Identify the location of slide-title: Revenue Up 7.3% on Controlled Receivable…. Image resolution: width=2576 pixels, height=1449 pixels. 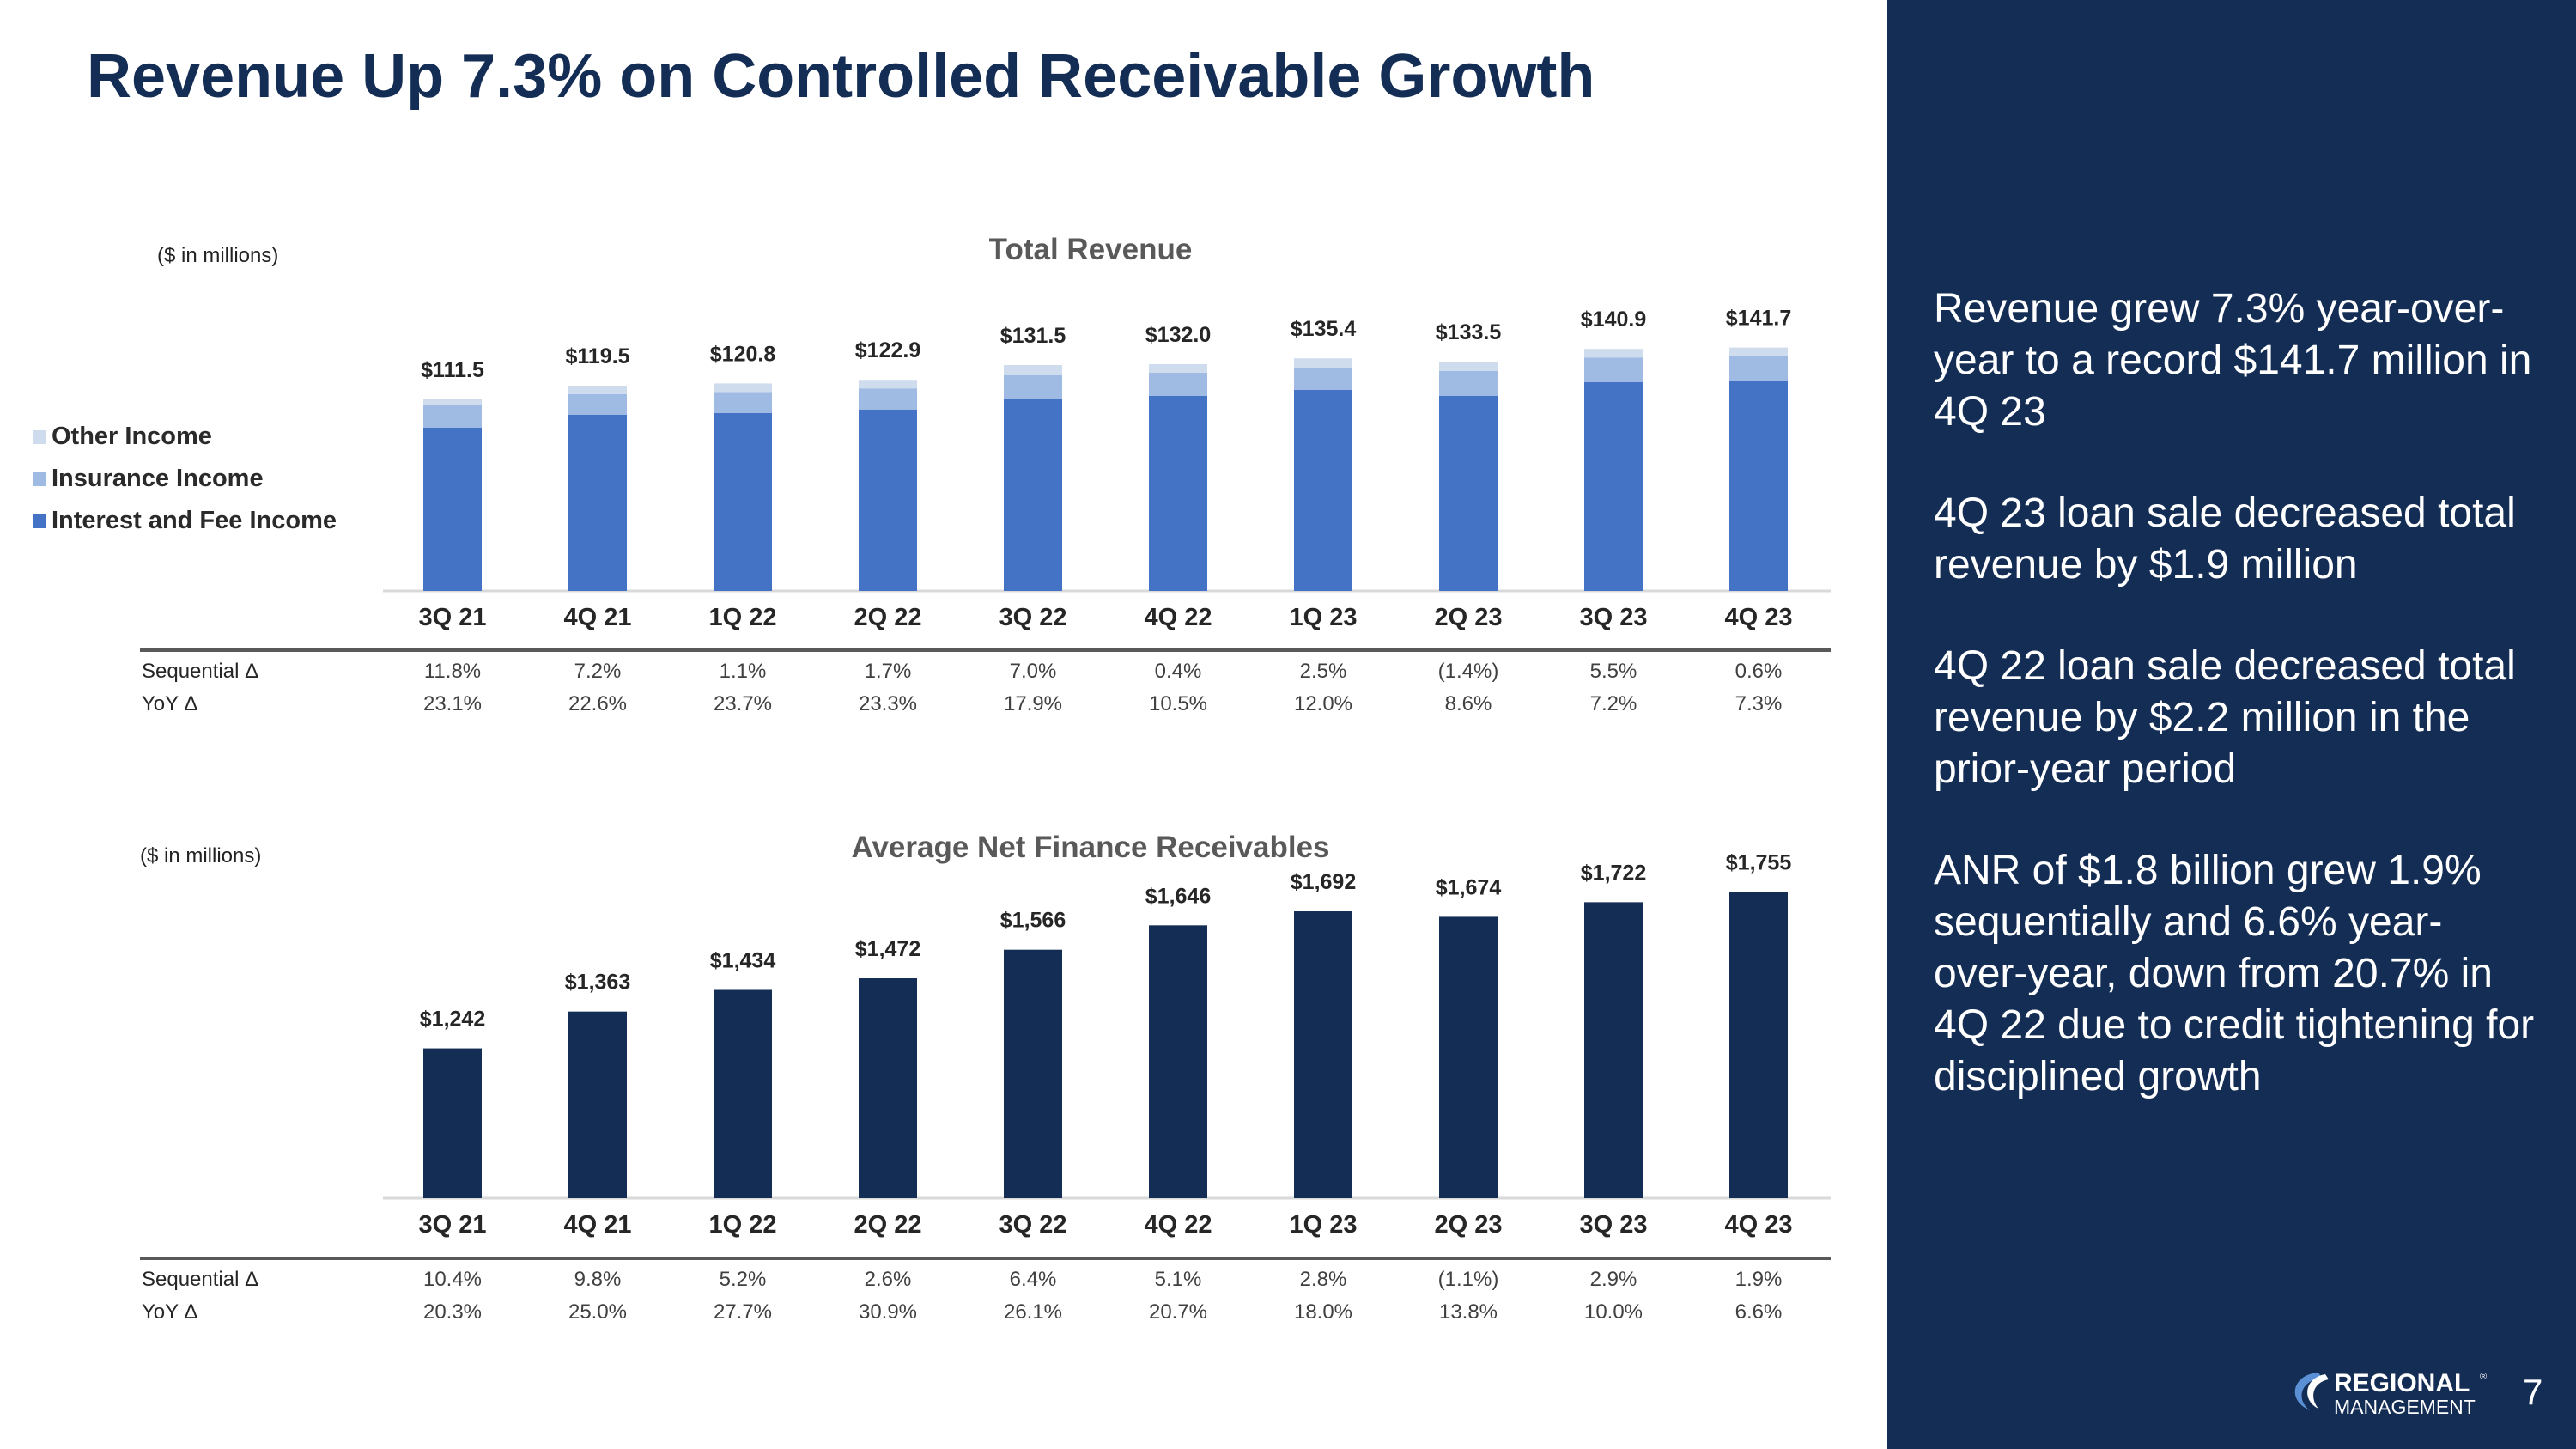
(841, 76).